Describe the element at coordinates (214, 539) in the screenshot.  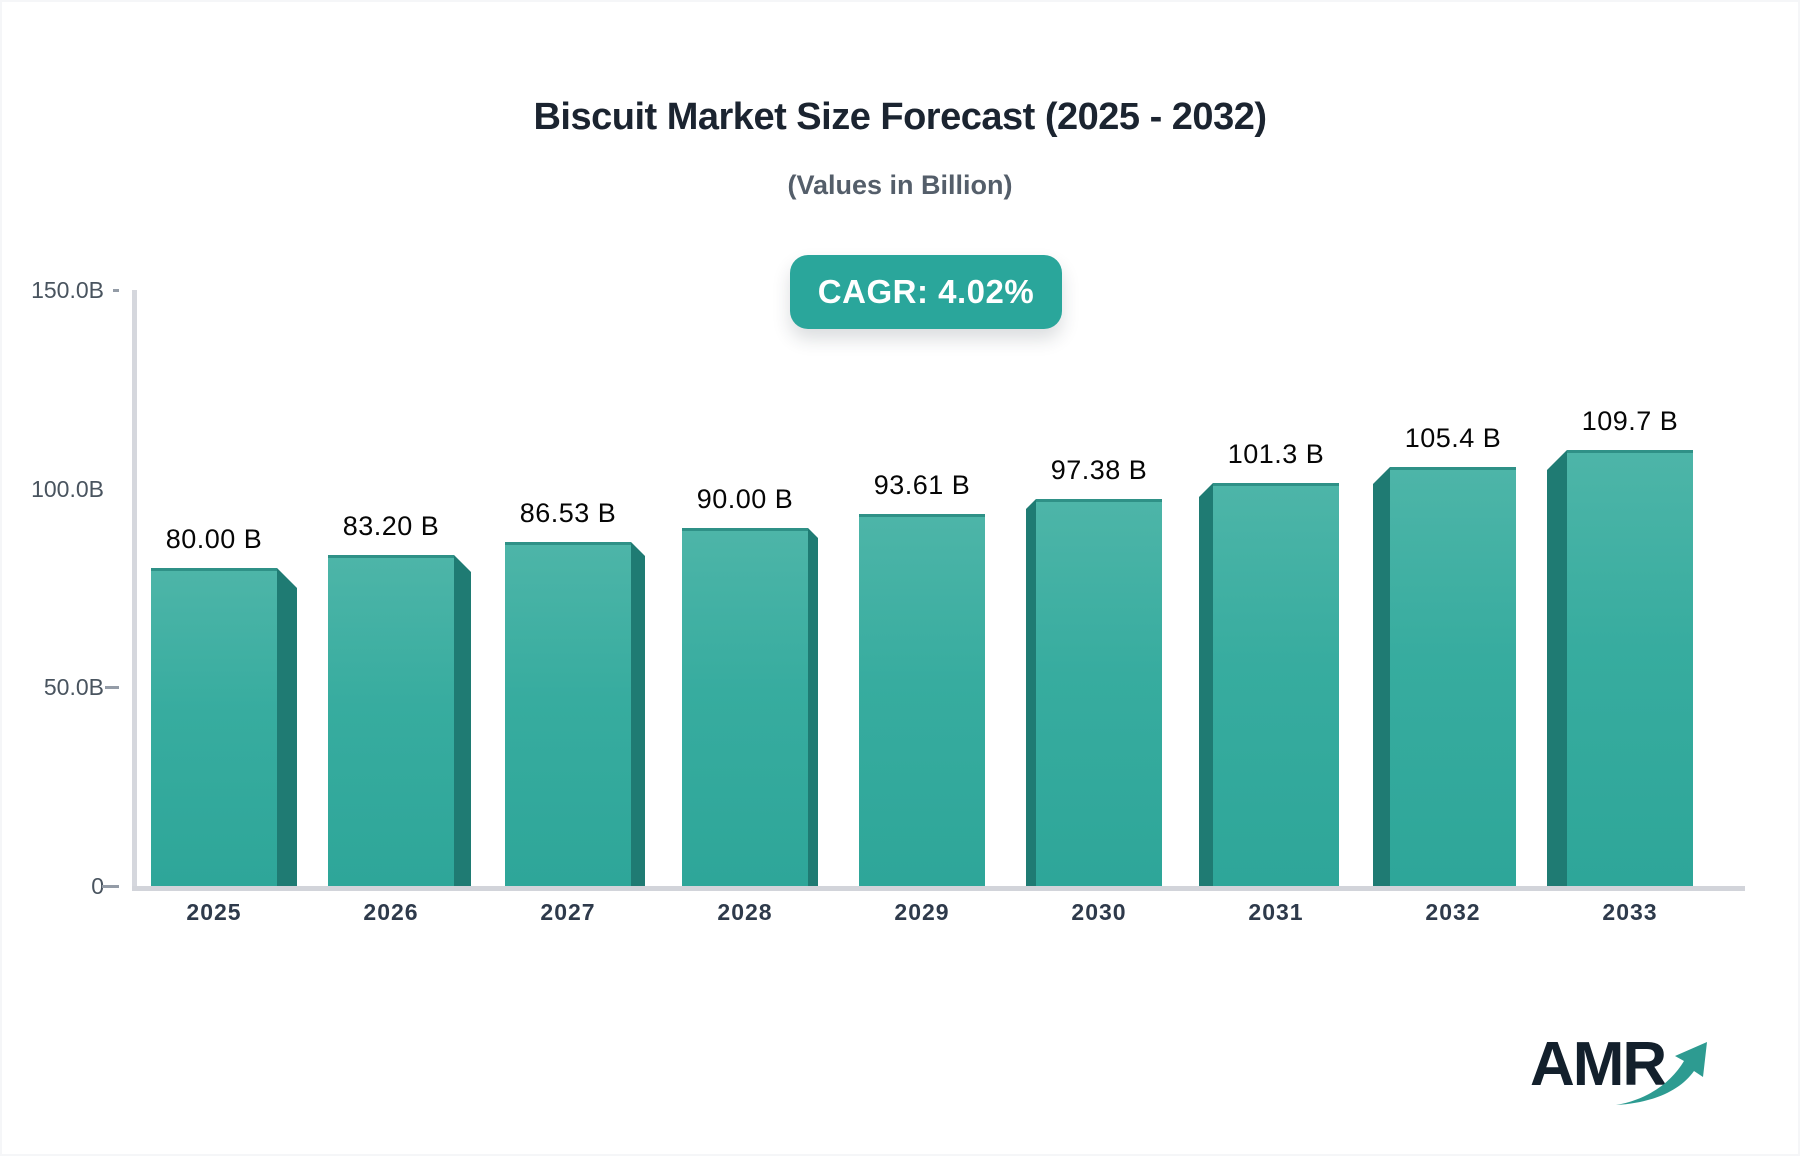
I see `bar-value-label-2025: 80.00 B` at that location.